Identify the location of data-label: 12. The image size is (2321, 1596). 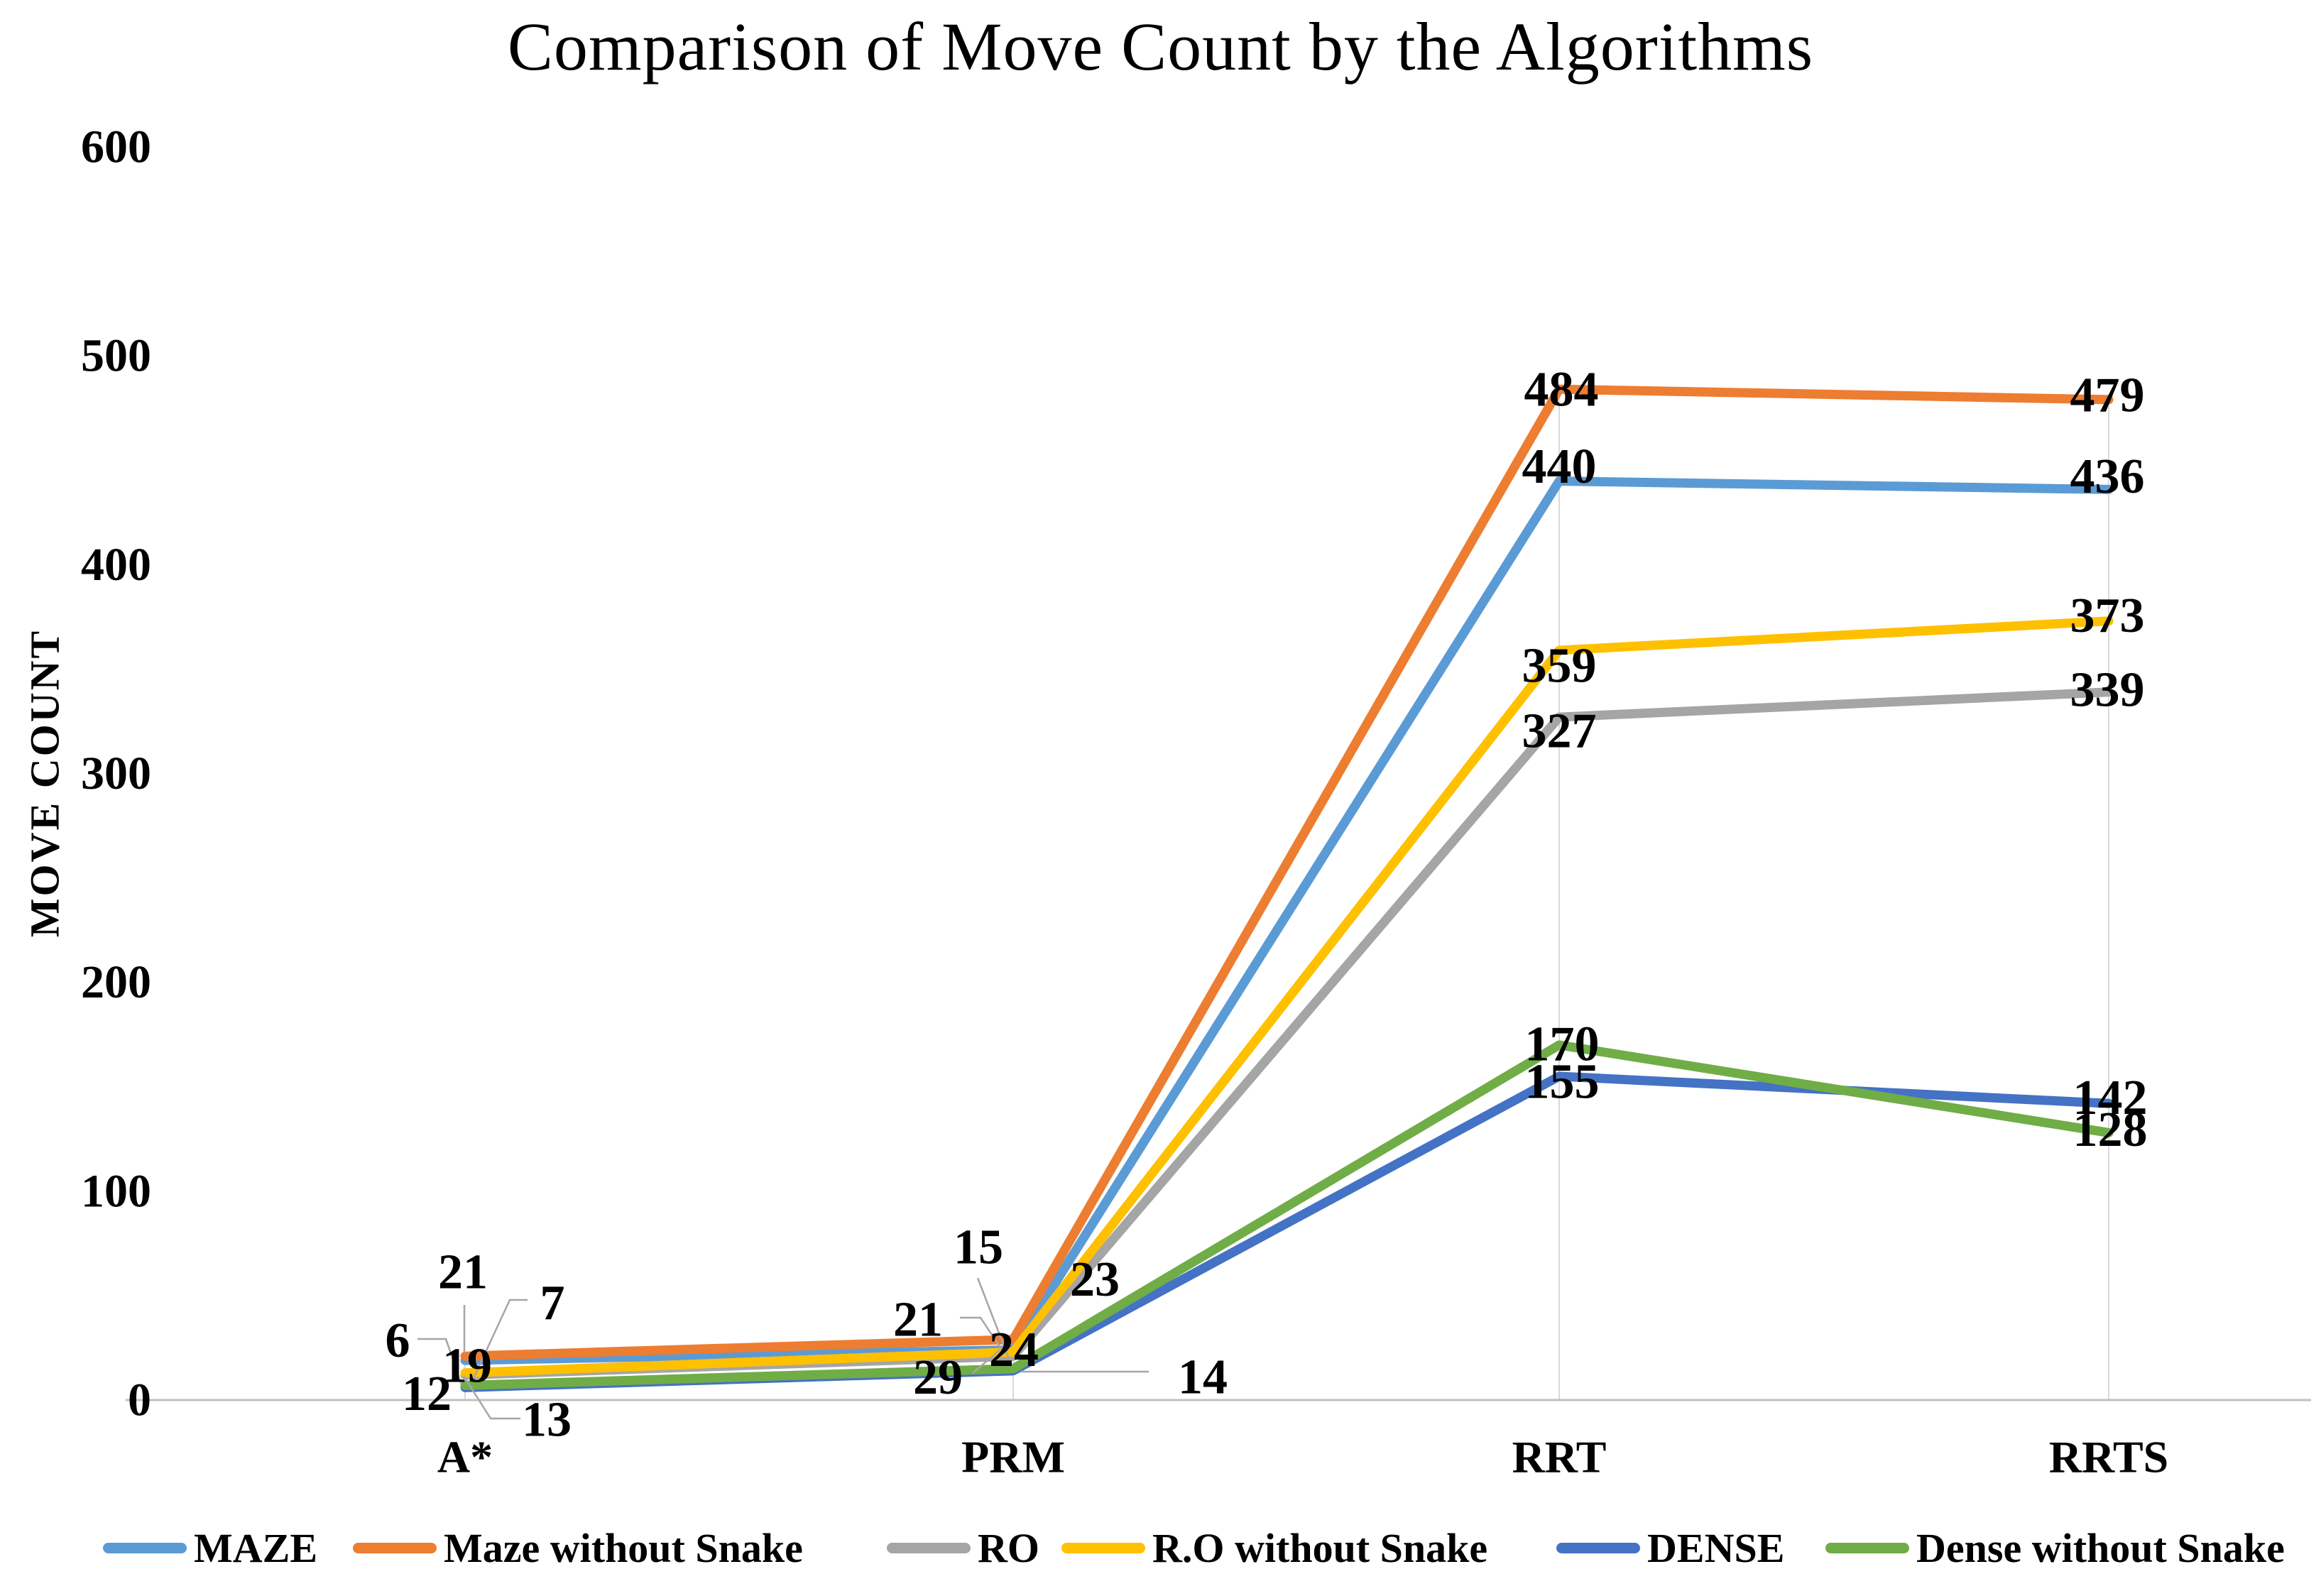
(427, 1394).